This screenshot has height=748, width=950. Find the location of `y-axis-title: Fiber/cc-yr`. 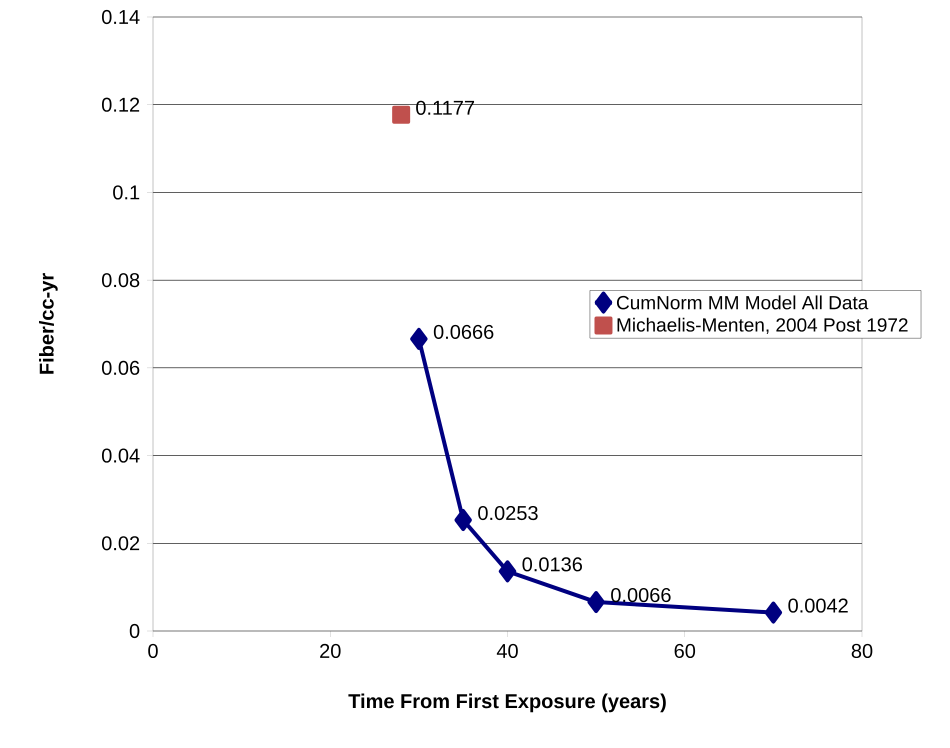

y-axis-title: Fiber/cc-yr is located at coordinates (48, 323).